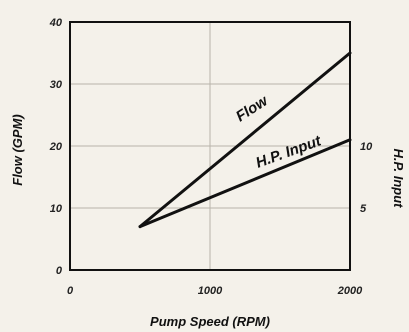  What do you see at coordinates (56, 85) in the screenshot?
I see `y-left-tick-3: 30` at bounding box center [56, 85].